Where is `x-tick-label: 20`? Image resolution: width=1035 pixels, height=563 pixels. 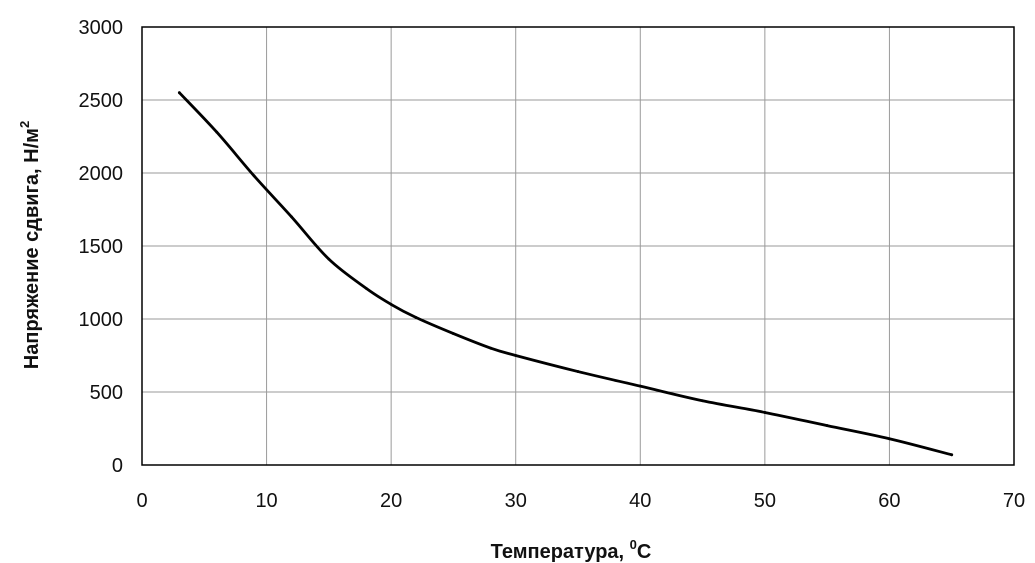
x-tick-label: 20 is located at coordinates (391, 501).